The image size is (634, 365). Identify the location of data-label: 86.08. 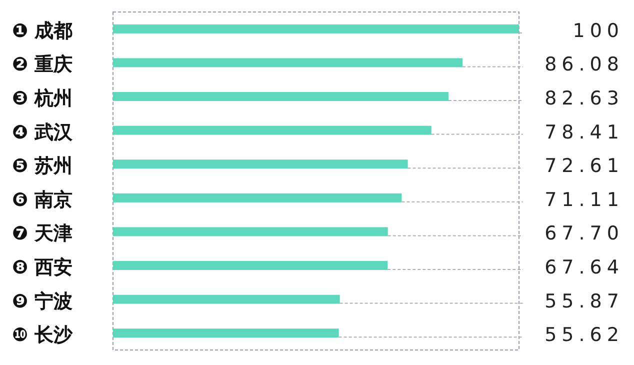
(584, 65).